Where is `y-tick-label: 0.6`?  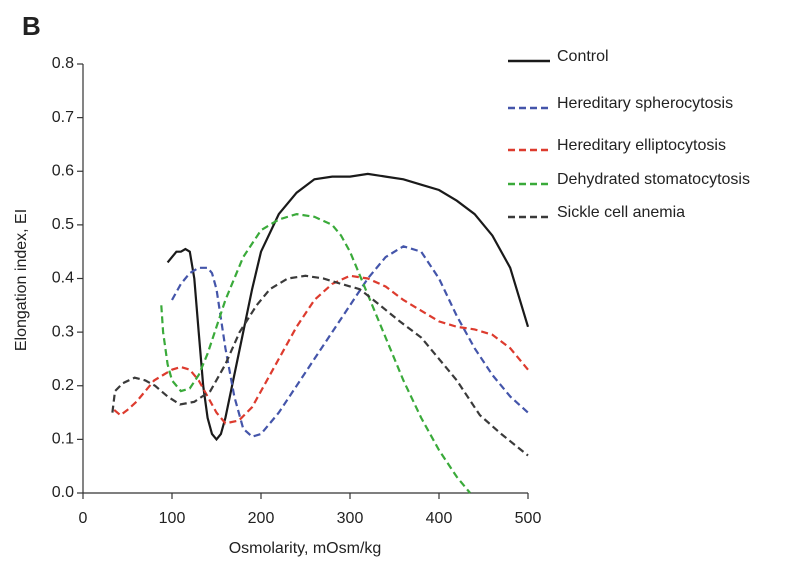 y-tick-label: 0.6 is located at coordinates (63, 170).